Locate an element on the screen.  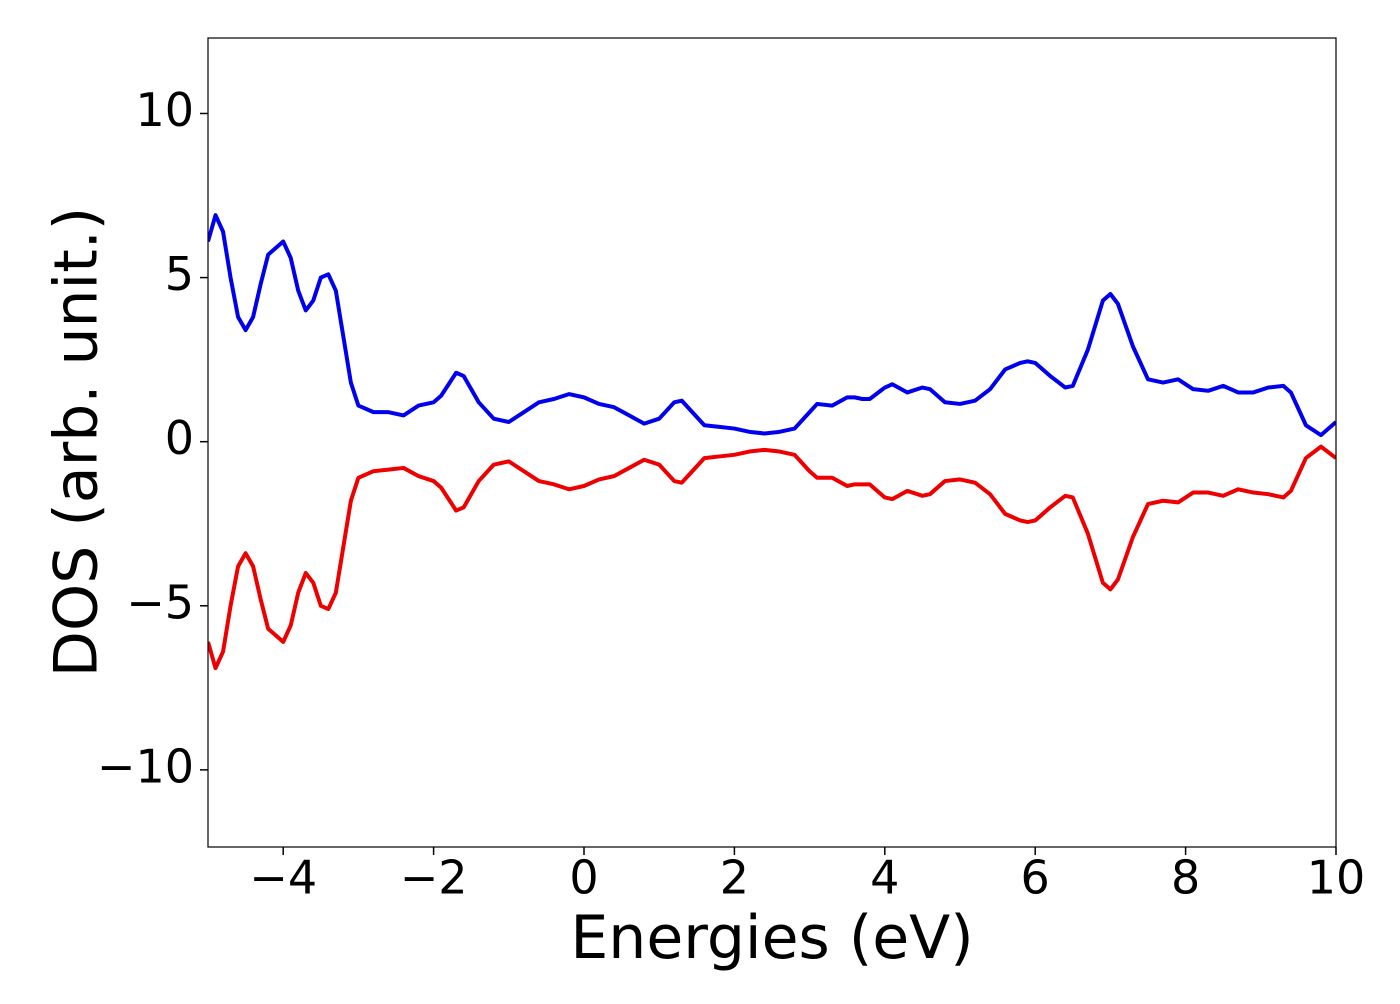
x-axis-label: Energies (eV) is located at coordinates (771, 938).